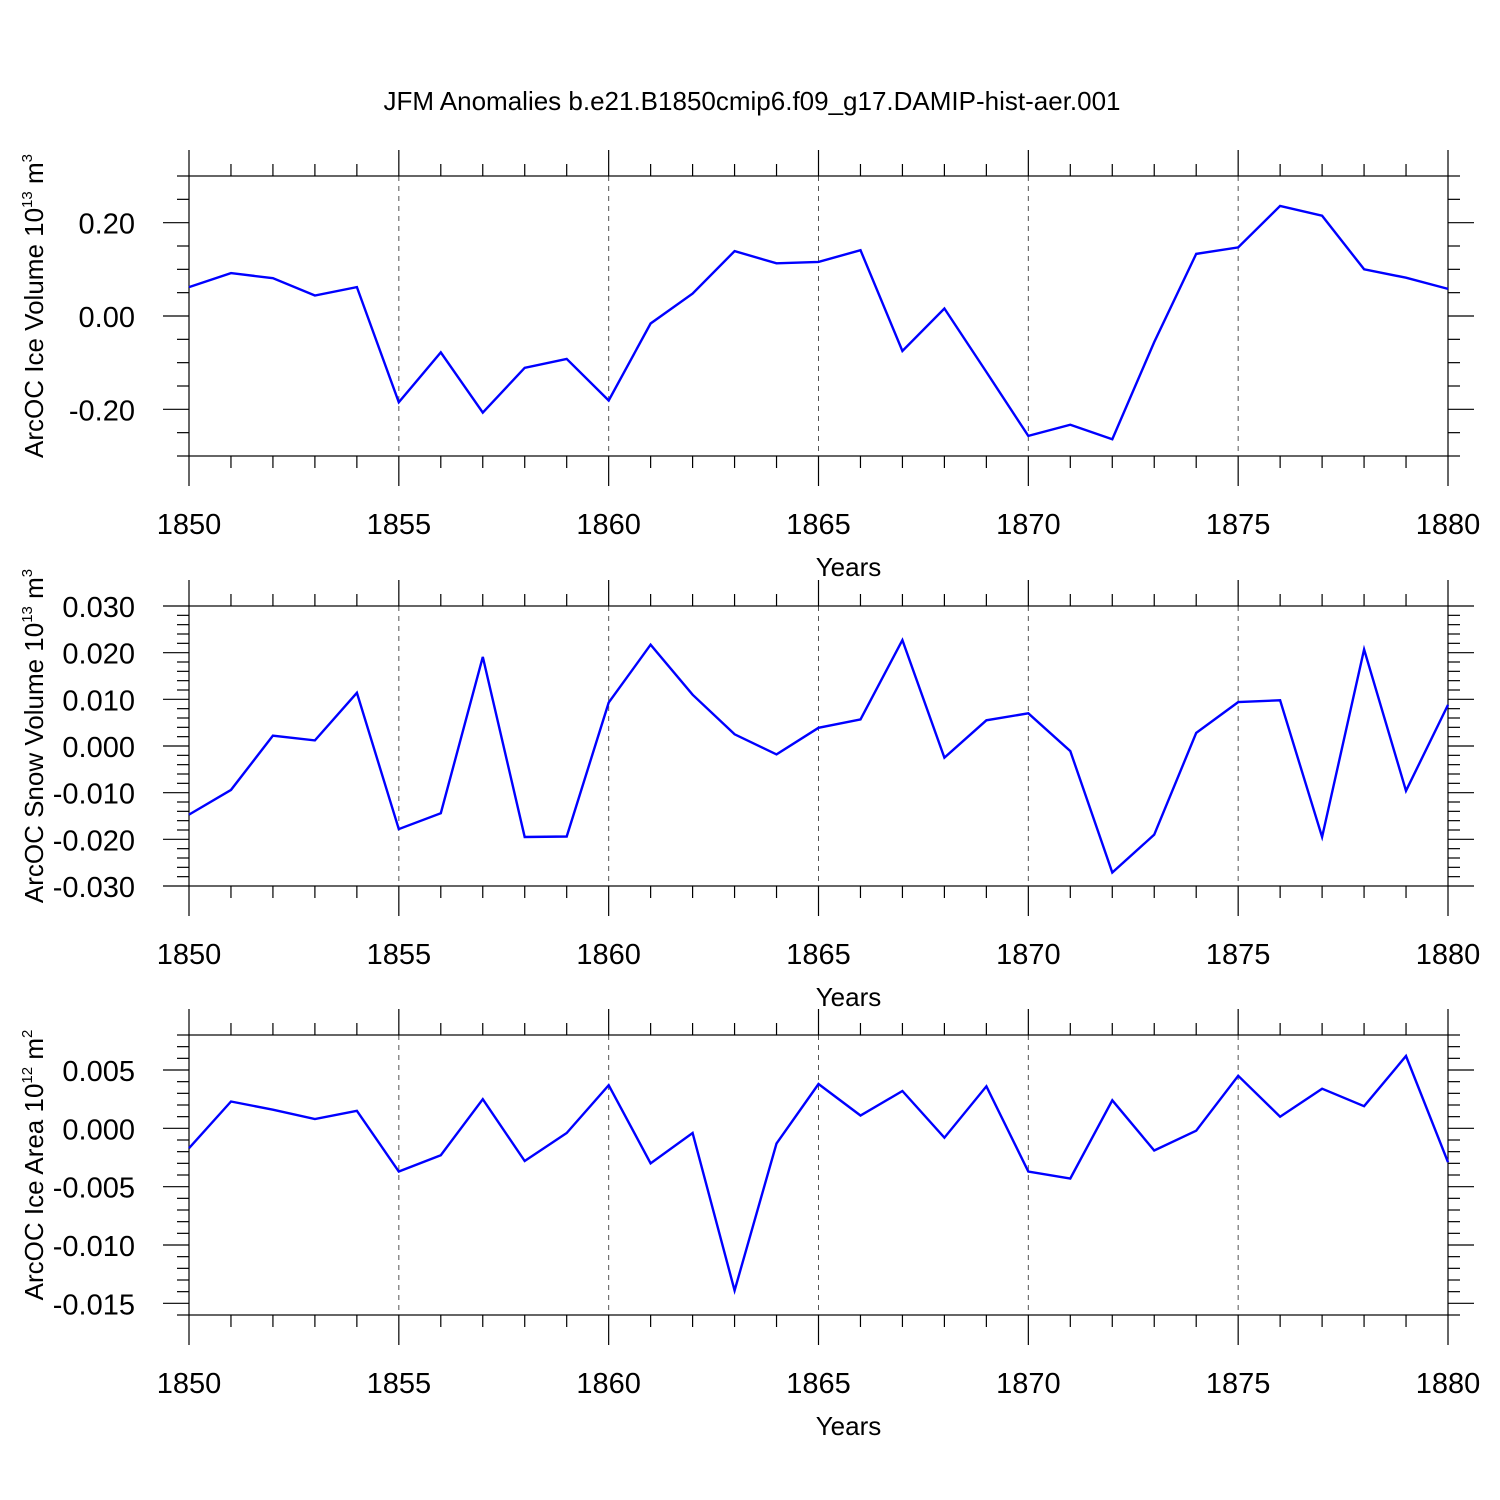 The height and width of the screenshot is (1500, 1500). I want to click on y-tick-label: 0.010, so click(98, 701).